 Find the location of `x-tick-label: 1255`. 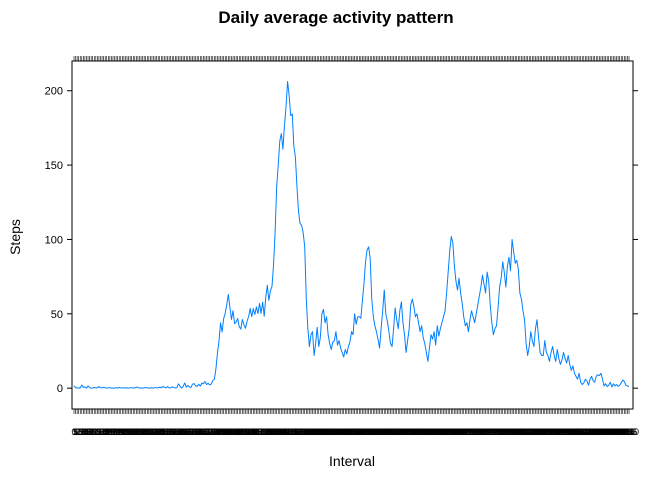

x-tick-label: 1255 is located at coordinates (316, 432).